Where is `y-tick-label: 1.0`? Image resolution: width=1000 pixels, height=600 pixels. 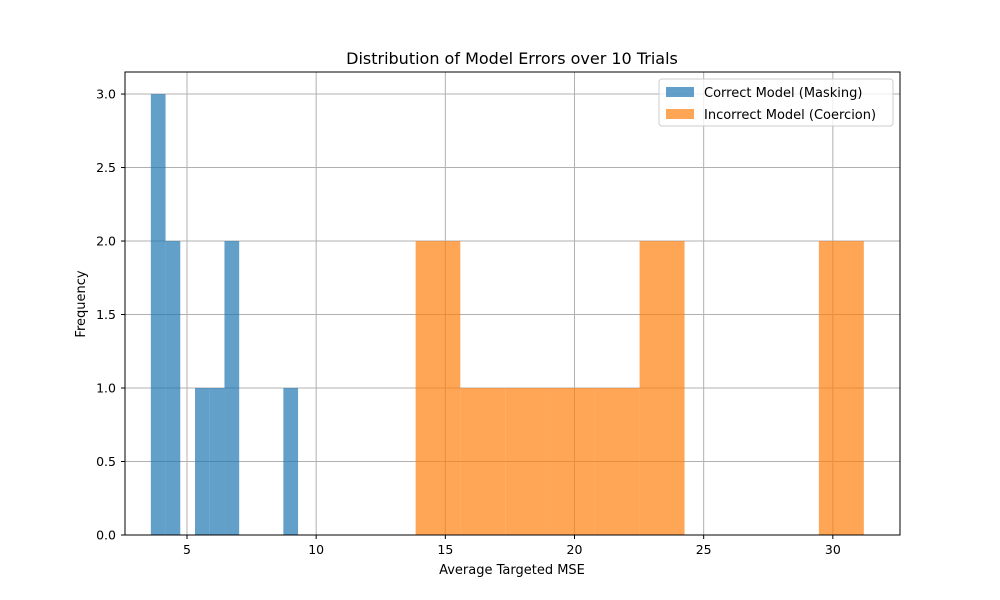 y-tick-label: 1.0 is located at coordinates (106, 388).